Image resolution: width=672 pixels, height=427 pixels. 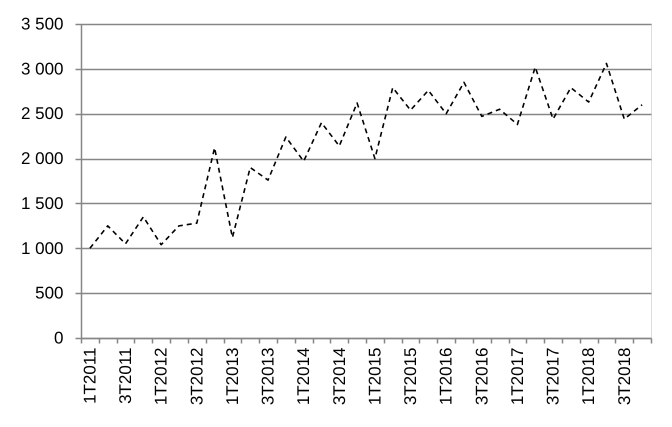 What do you see at coordinates (42, 248) in the screenshot?
I see `y-tick-label: 1 000` at bounding box center [42, 248].